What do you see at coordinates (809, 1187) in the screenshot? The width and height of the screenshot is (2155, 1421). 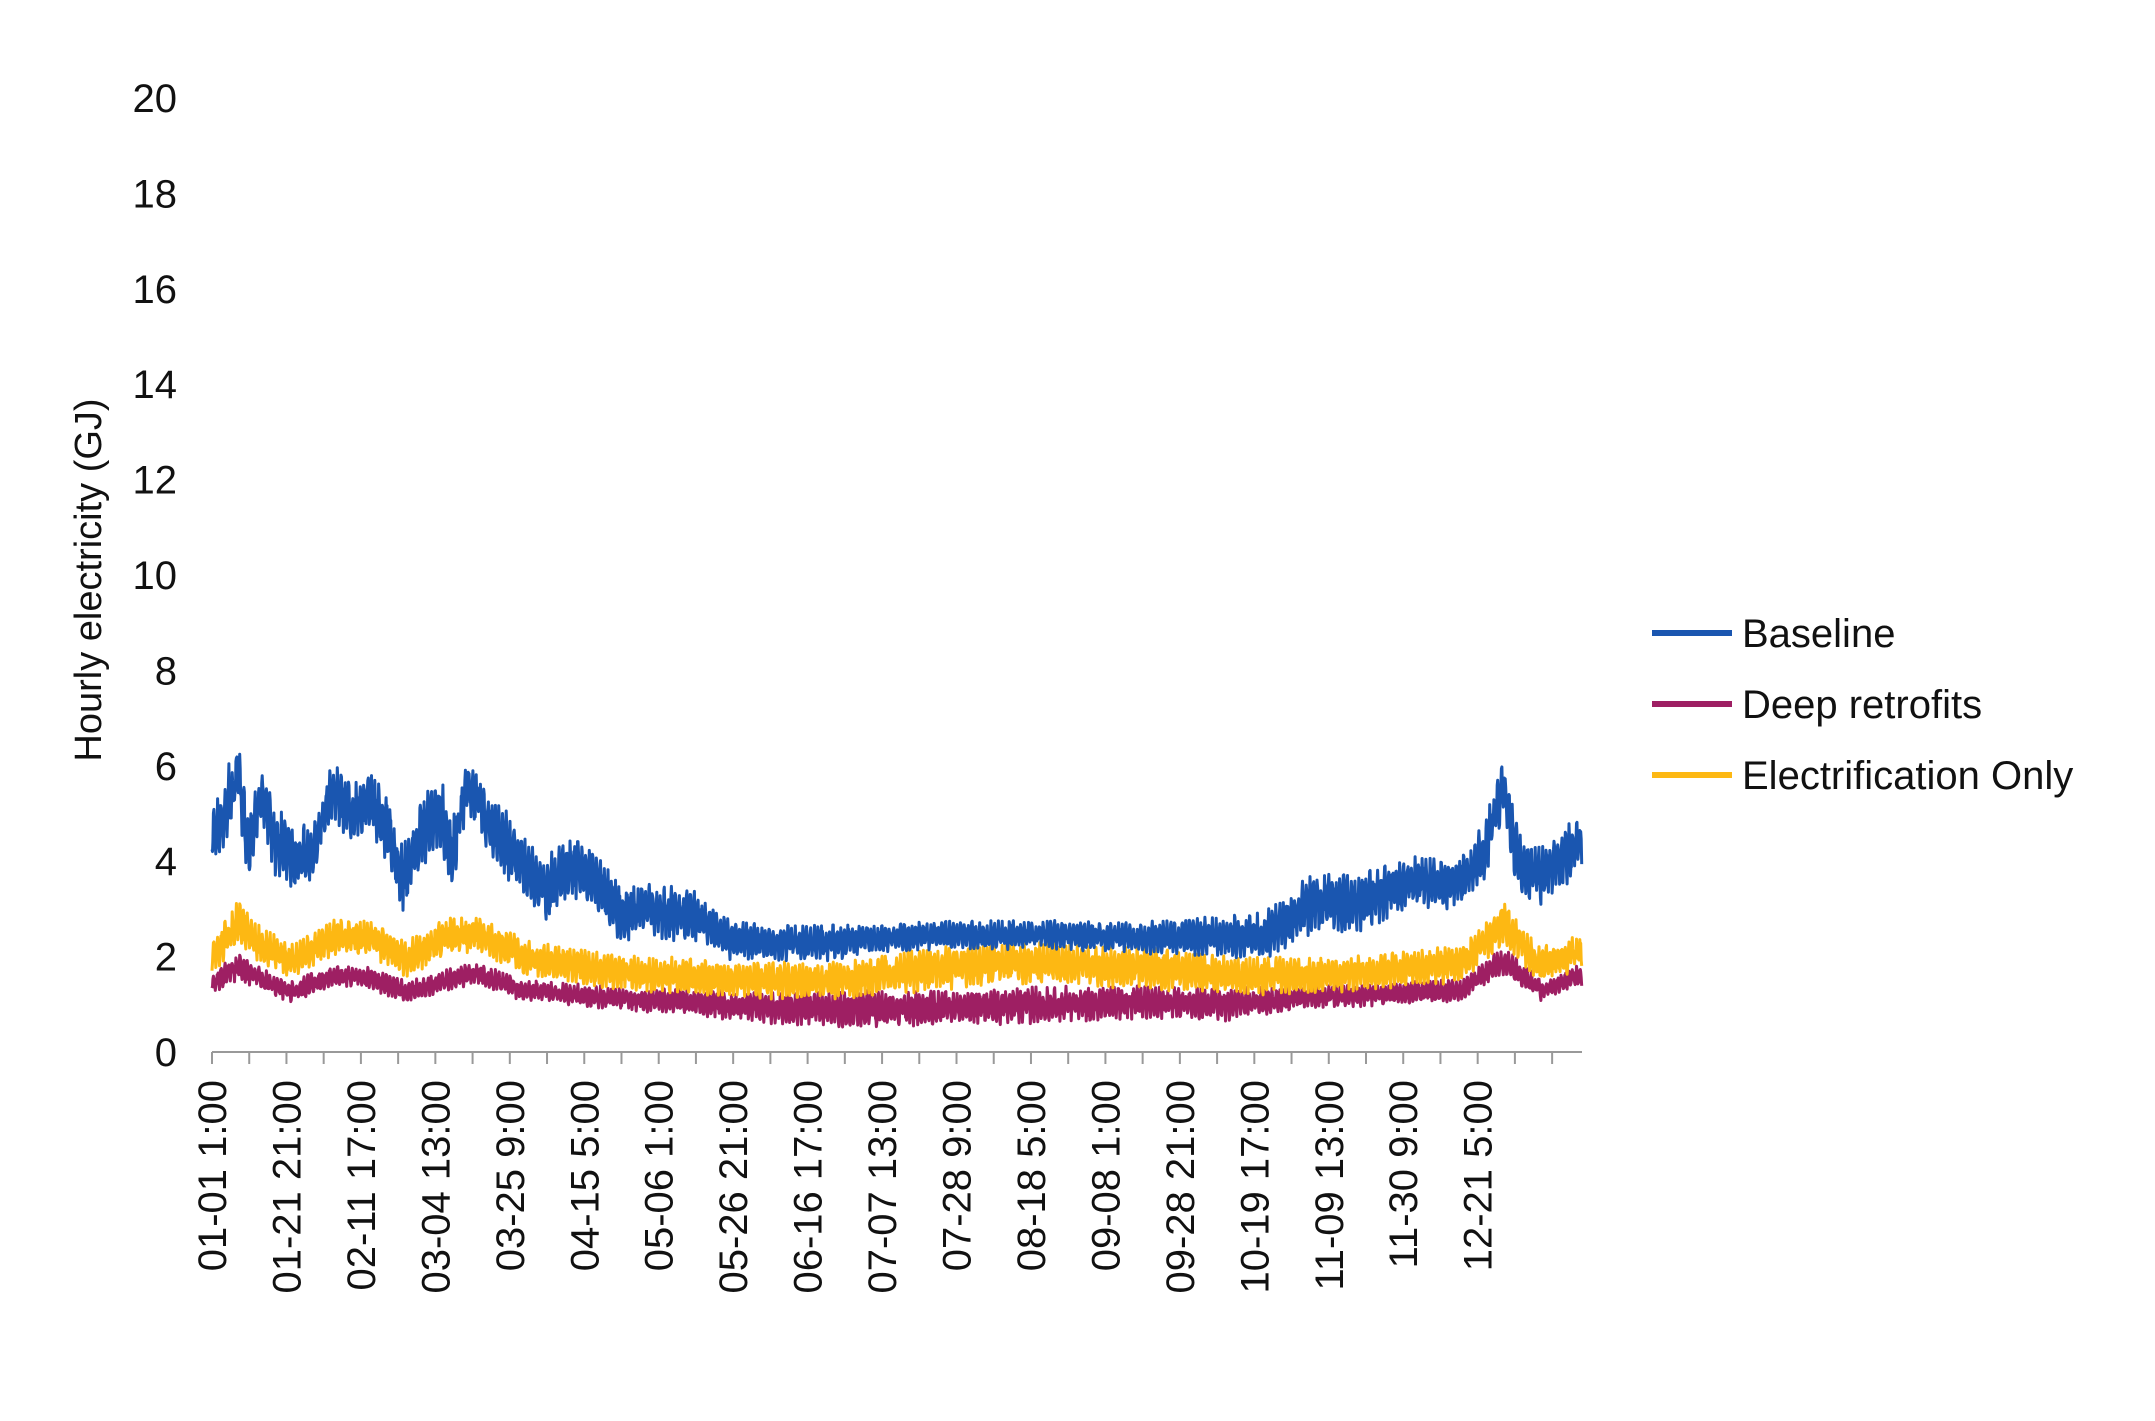 I see `x-tick-label: 06-16 17:00` at bounding box center [809, 1187].